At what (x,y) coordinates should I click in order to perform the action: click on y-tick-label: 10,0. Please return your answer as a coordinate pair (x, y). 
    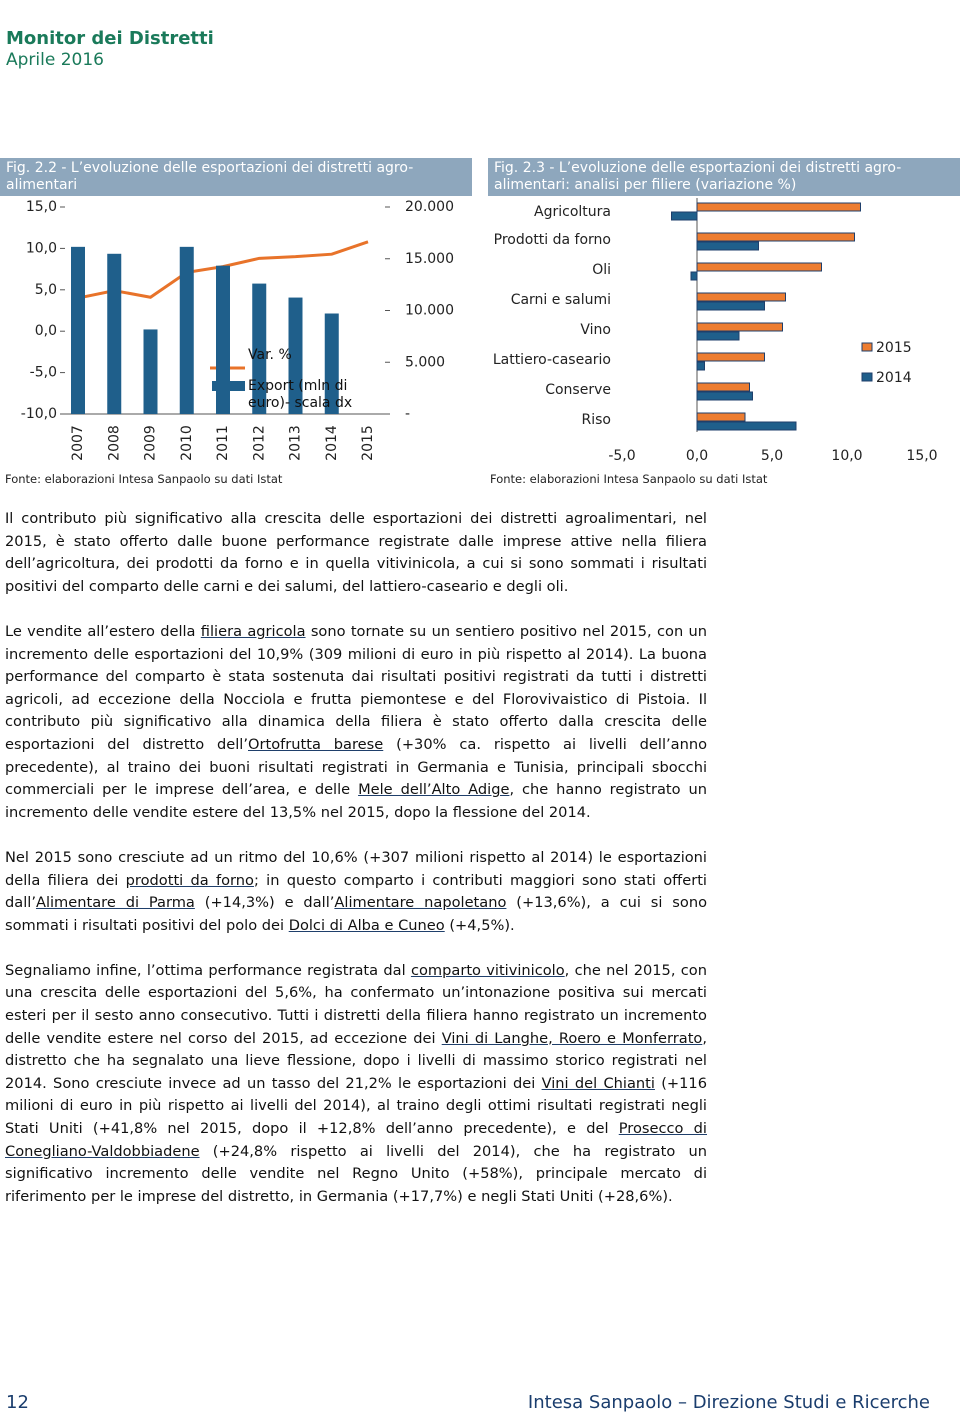
    Looking at the image, I should click on (41, 248).